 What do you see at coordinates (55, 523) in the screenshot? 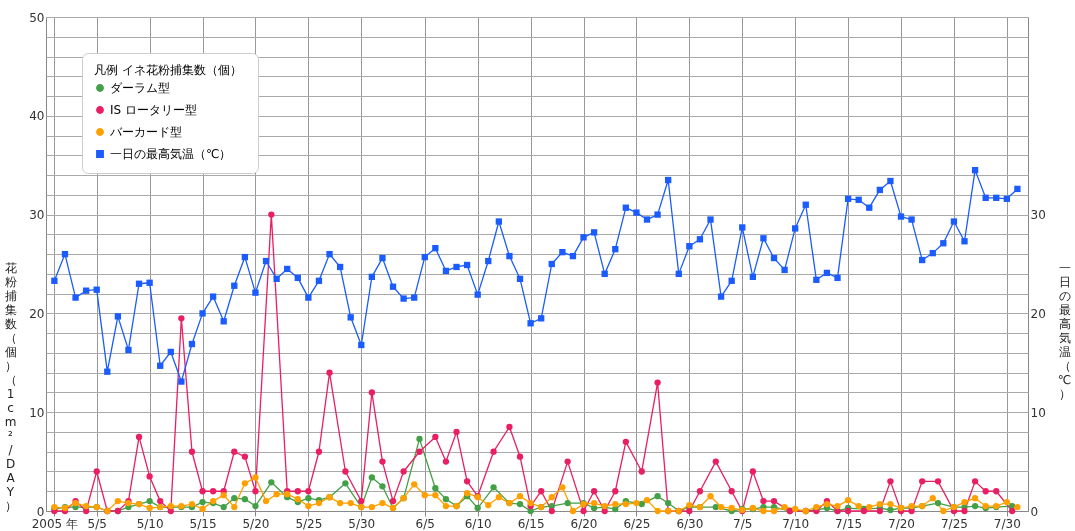
I see `x-tick-label: 2005 年` at bounding box center [55, 523].